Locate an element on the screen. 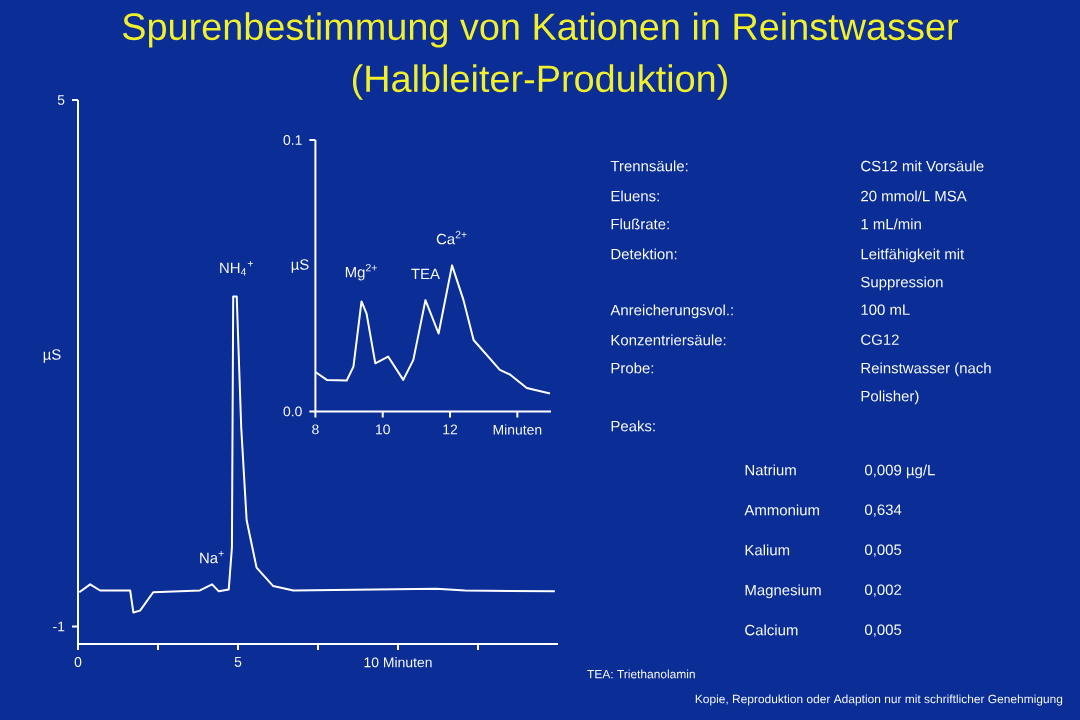  chart-subtitle: (Halbleiter-Produktion) is located at coordinates (539, 82).